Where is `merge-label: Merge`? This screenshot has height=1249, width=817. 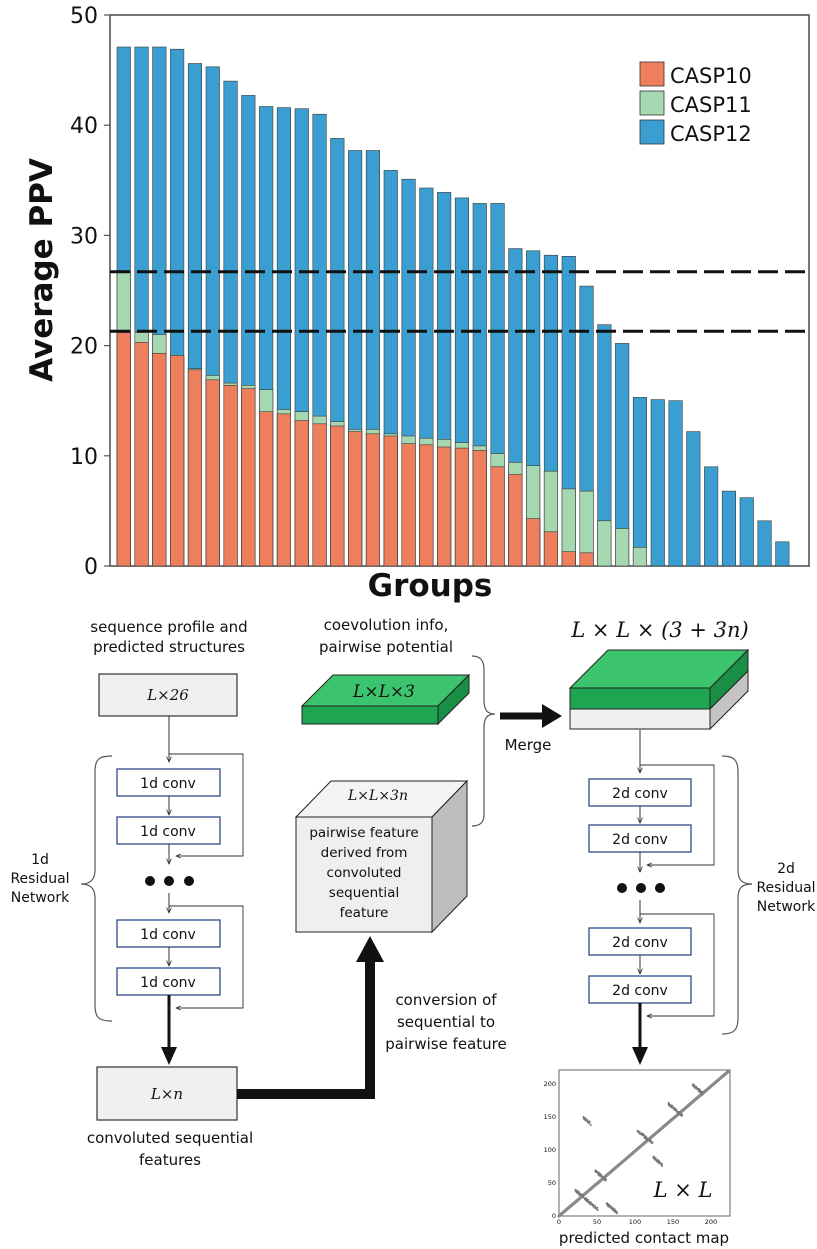 merge-label: Merge is located at coordinates (528, 745).